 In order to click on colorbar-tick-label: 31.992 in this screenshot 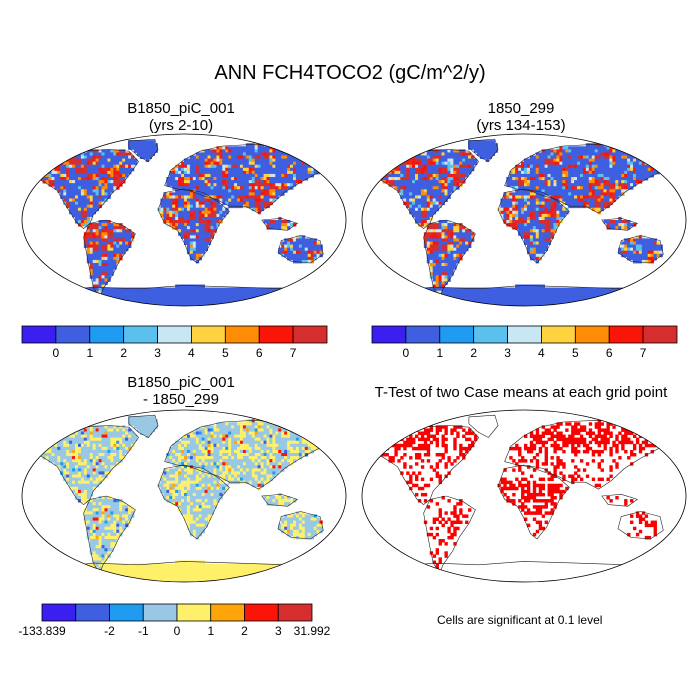, I will do `click(312, 631)`.